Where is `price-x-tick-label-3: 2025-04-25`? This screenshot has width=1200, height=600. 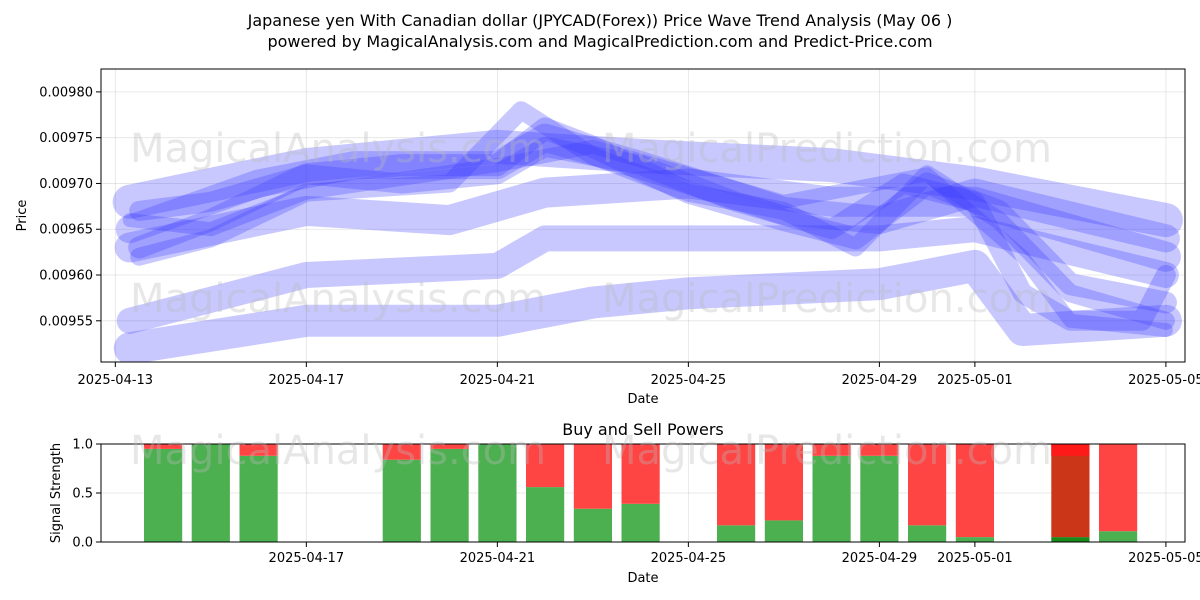
price-x-tick-label-3: 2025-04-25 is located at coordinates (689, 380).